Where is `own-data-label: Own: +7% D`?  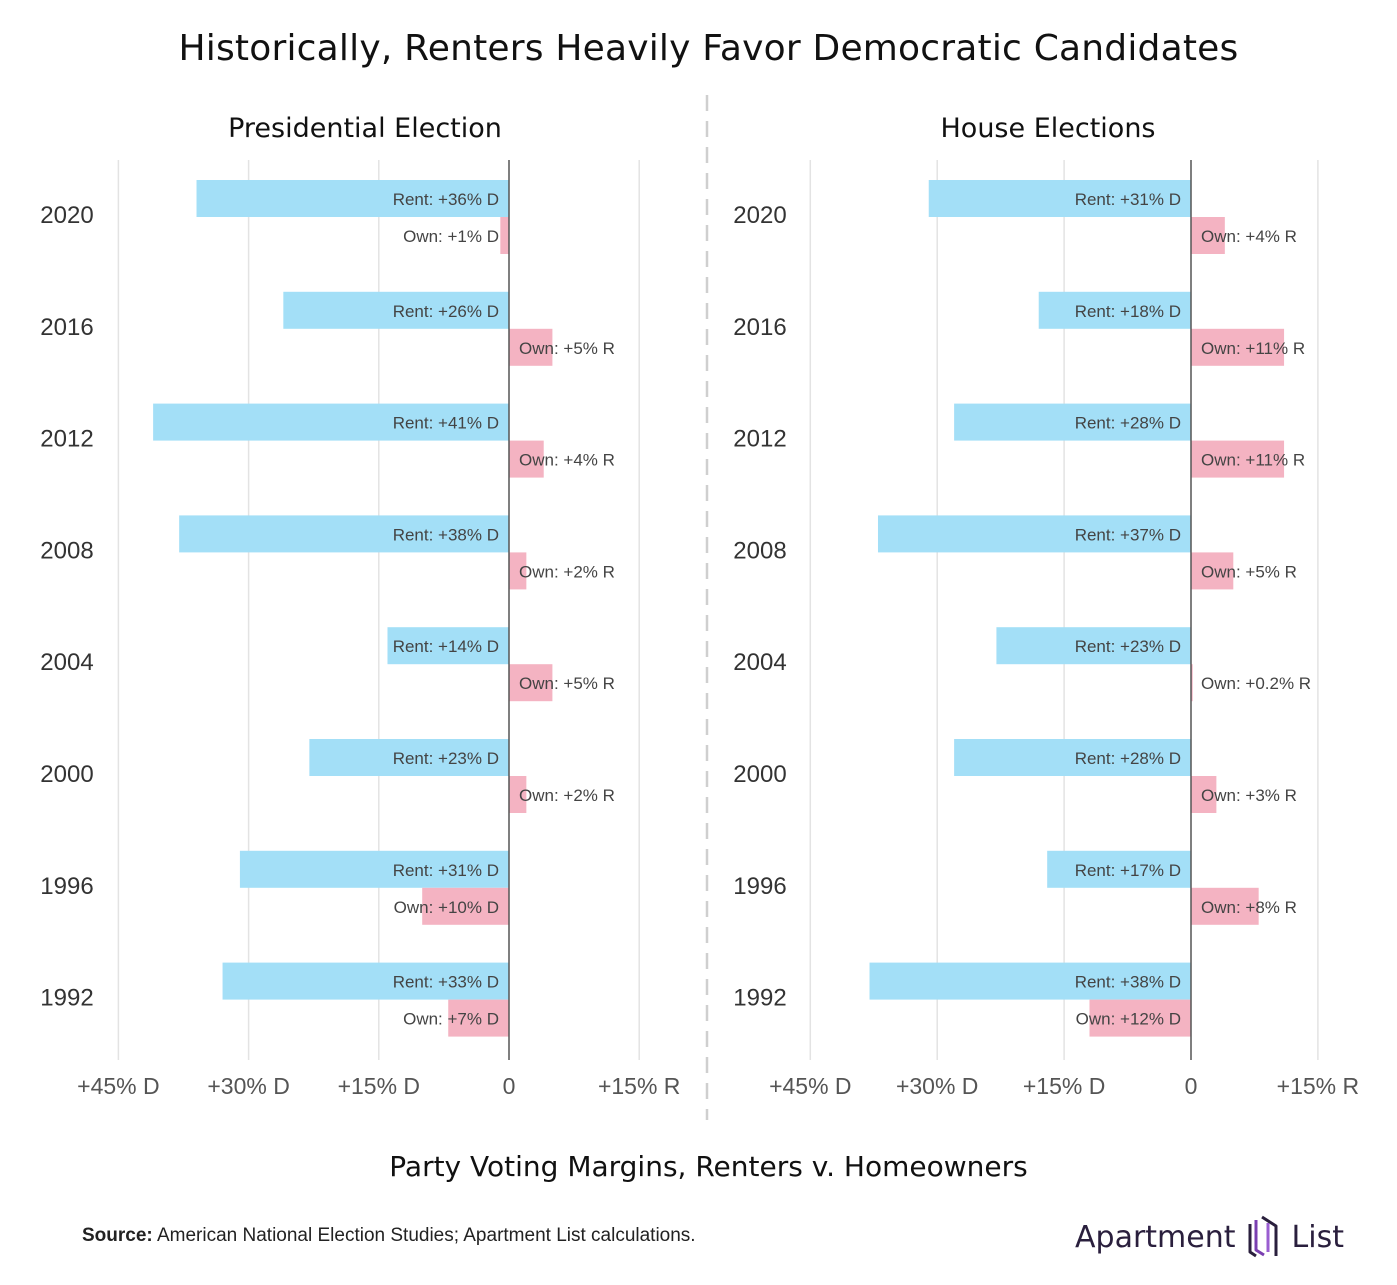 own-data-label: Own: +7% D is located at coordinates (451, 1019).